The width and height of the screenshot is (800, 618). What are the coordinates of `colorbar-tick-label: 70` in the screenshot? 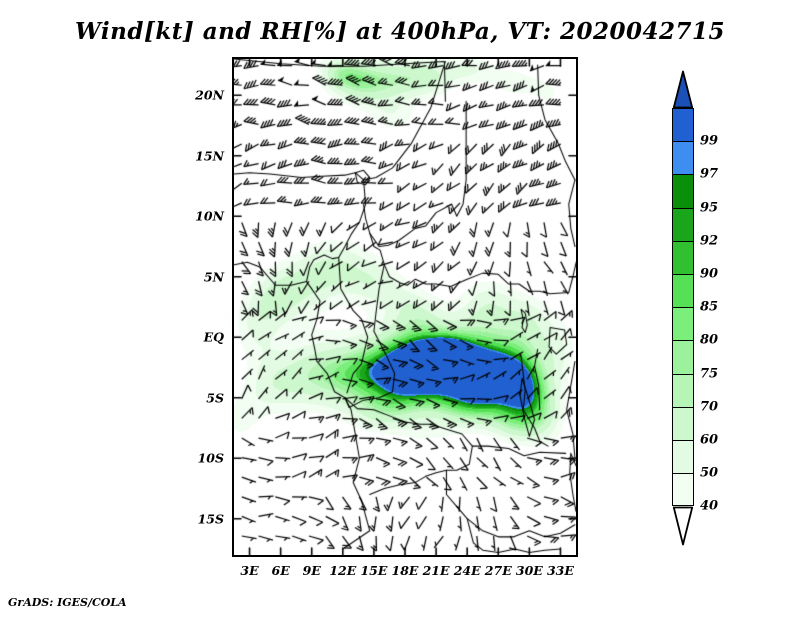 It's located at (709, 407).